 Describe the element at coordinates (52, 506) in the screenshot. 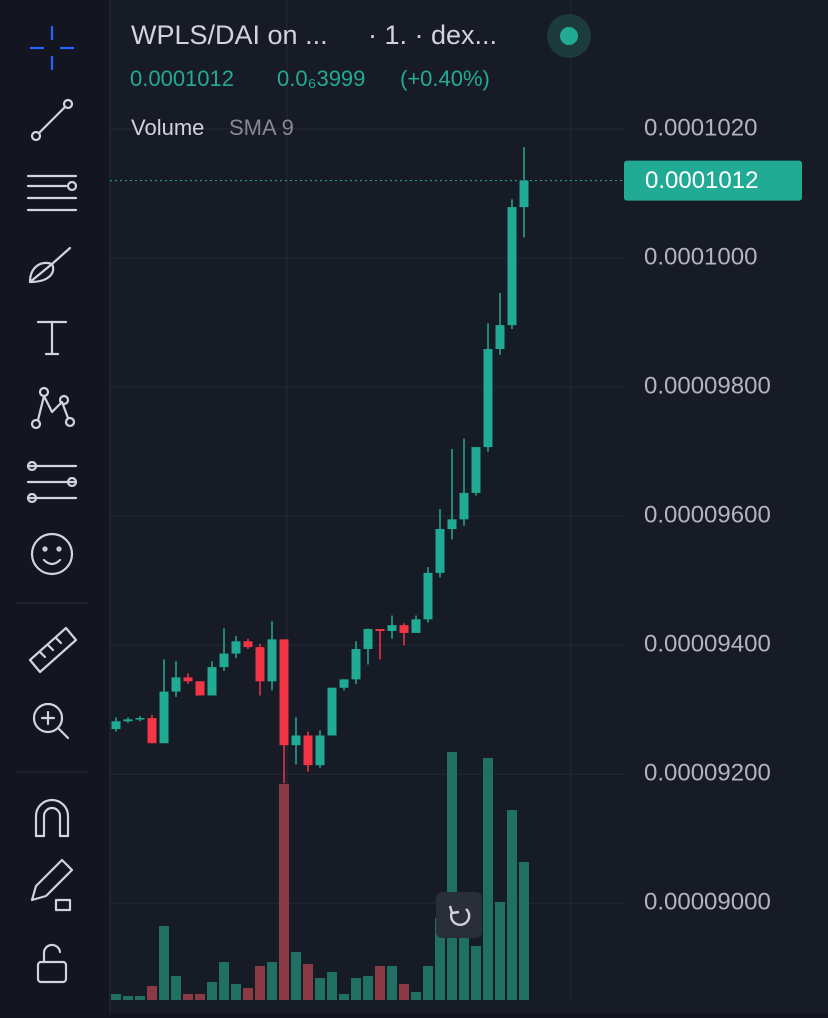

I see `toolbar` at that location.